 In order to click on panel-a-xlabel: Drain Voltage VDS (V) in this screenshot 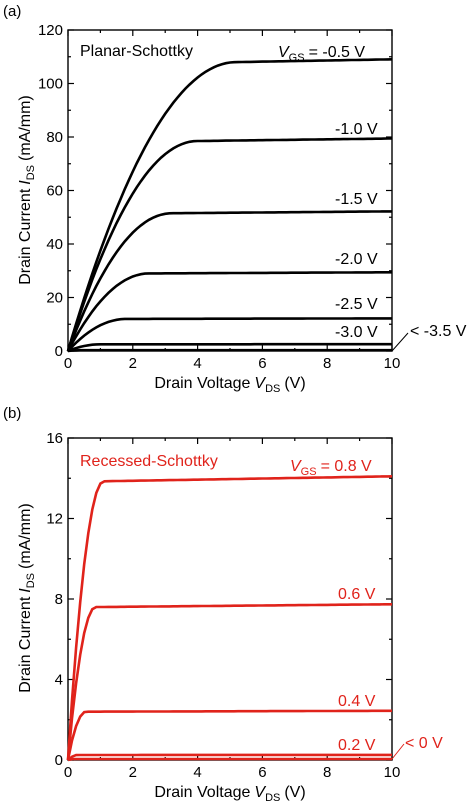, I will do `click(229, 385)`.